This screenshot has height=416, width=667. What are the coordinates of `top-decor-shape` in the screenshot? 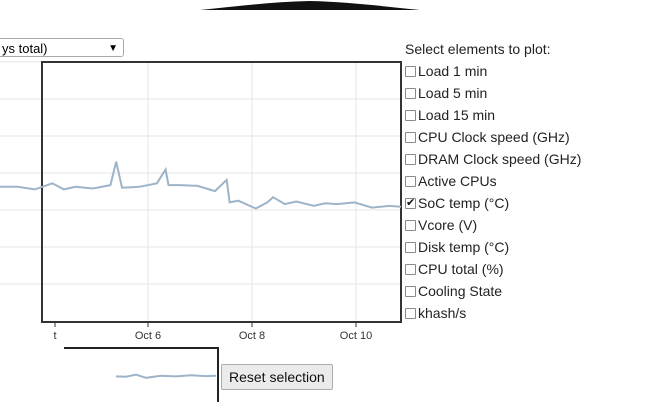 It's located at (310, 5).